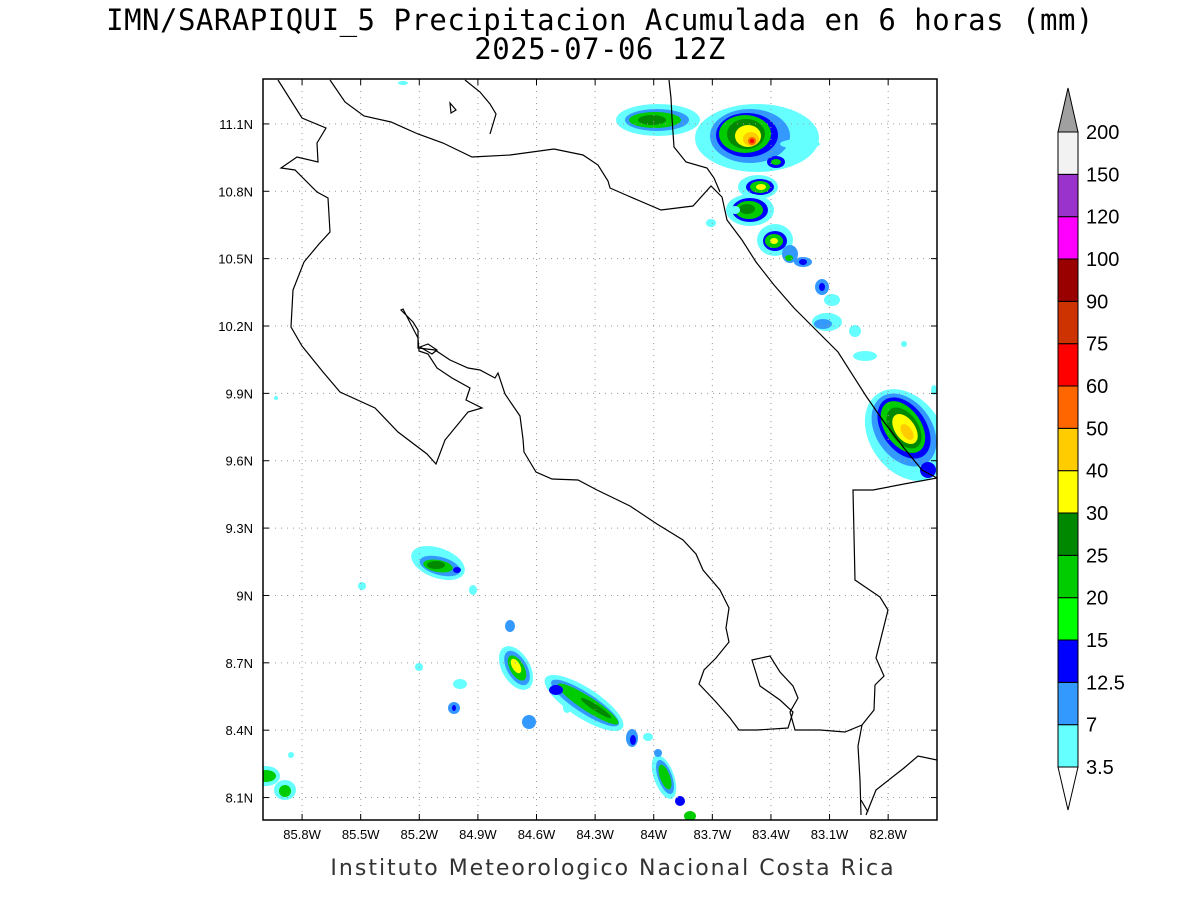 The image size is (1200, 900). What do you see at coordinates (239, 798) in the screenshot?
I see `y-tick-label: 8.1N` at bounding box center [239, 798].